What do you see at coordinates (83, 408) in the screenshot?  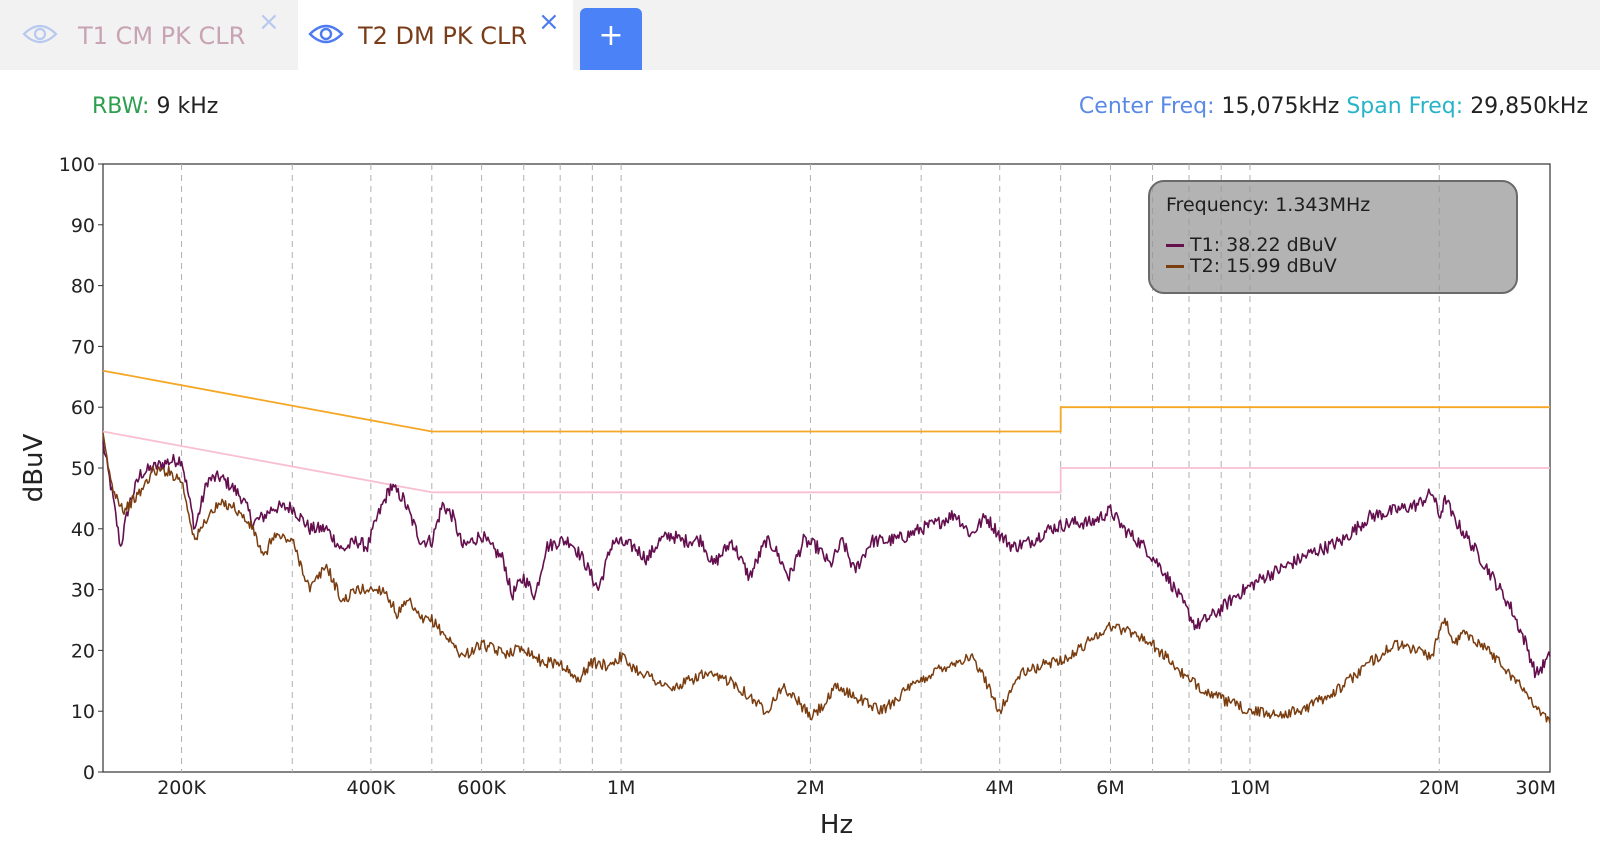 I see `y-tick-label: 60` at bounding box center [83, 408].